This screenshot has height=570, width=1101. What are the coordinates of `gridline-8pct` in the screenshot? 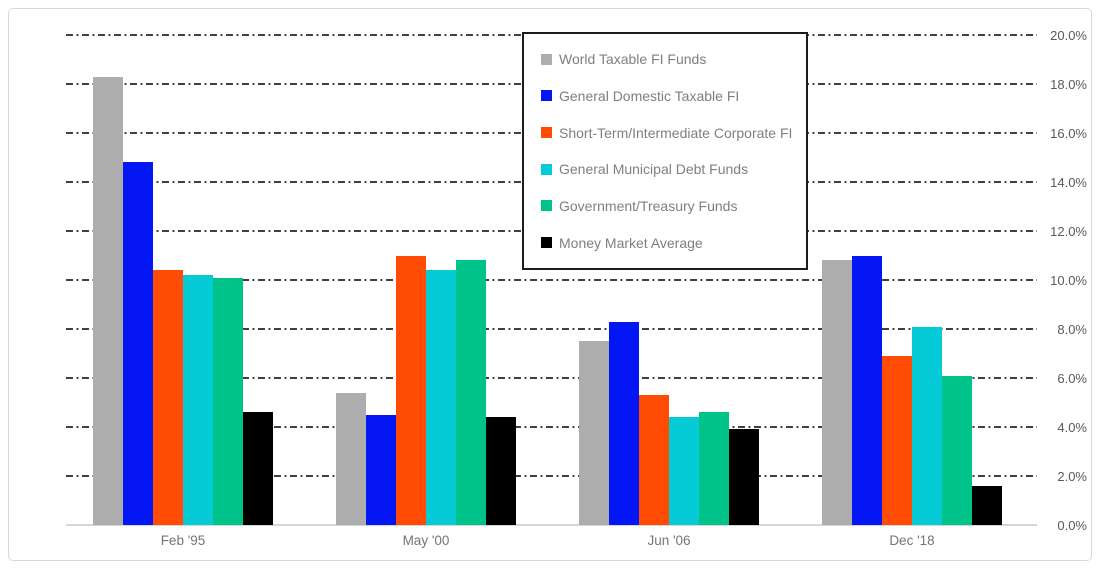 It's located at (551, 329).